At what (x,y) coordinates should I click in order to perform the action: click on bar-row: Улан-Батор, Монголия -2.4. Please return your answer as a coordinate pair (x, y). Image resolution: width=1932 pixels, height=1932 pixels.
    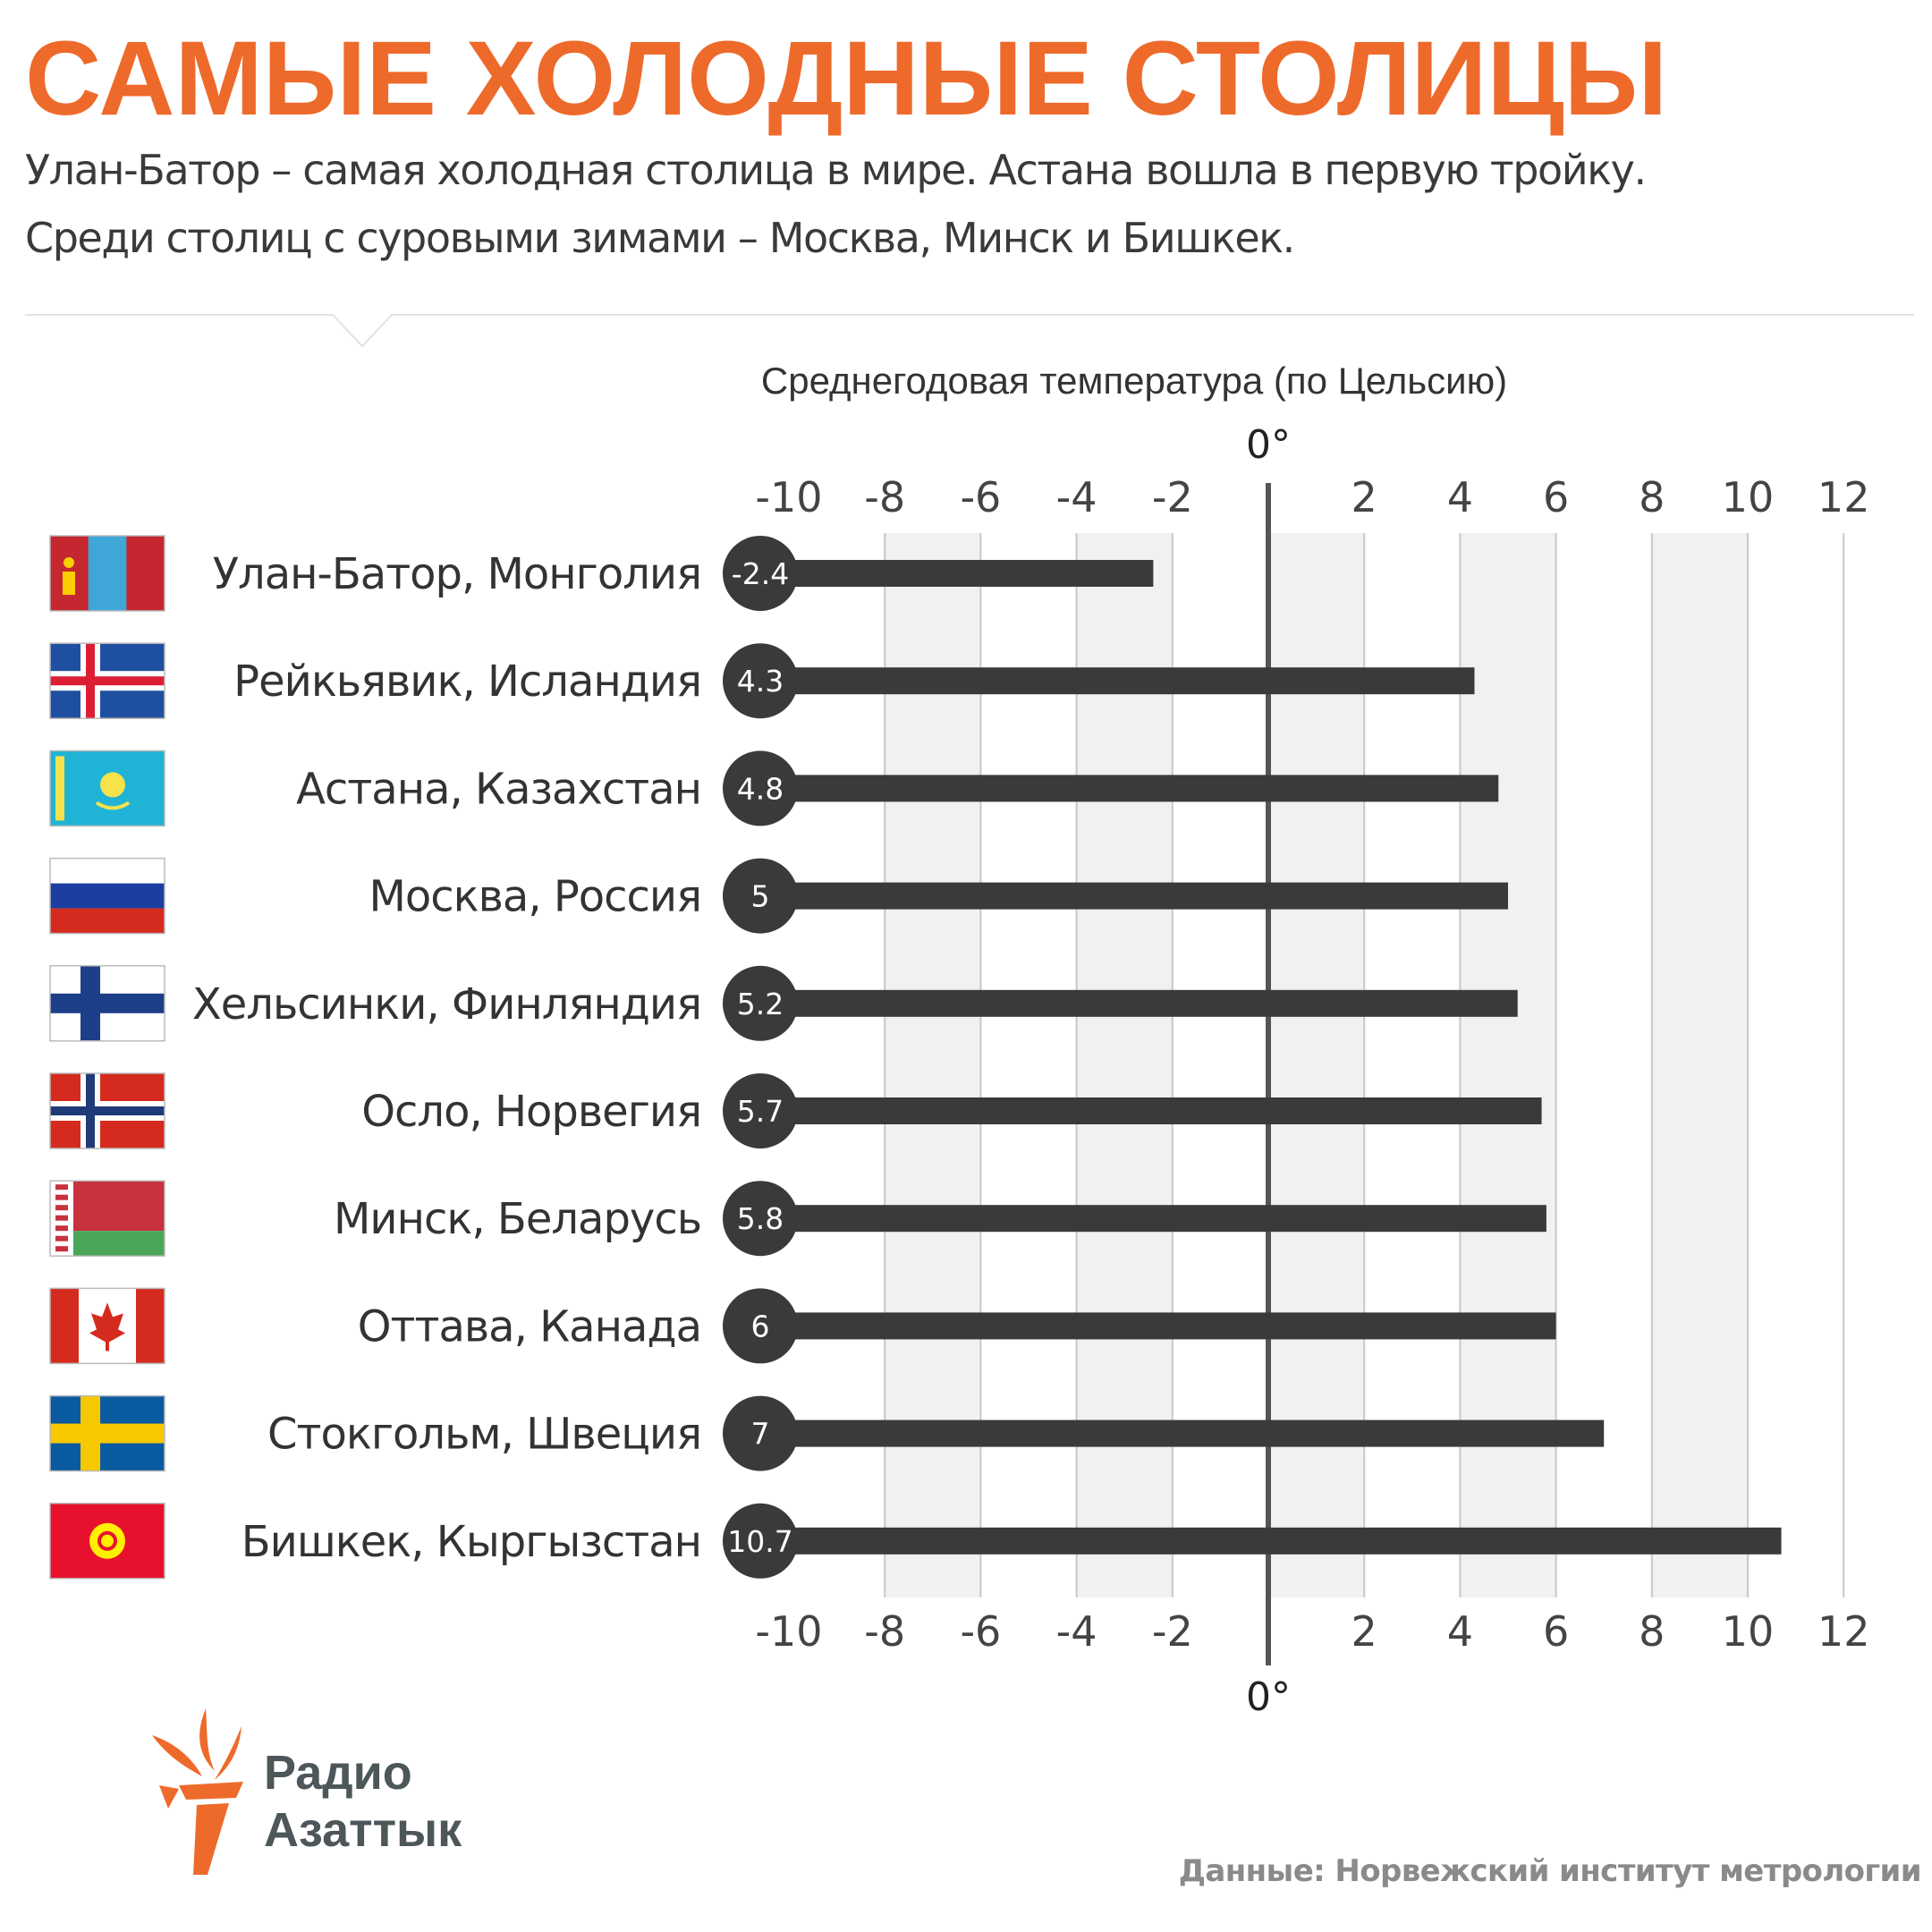
    Looking at the image, I should click on (683, 573).